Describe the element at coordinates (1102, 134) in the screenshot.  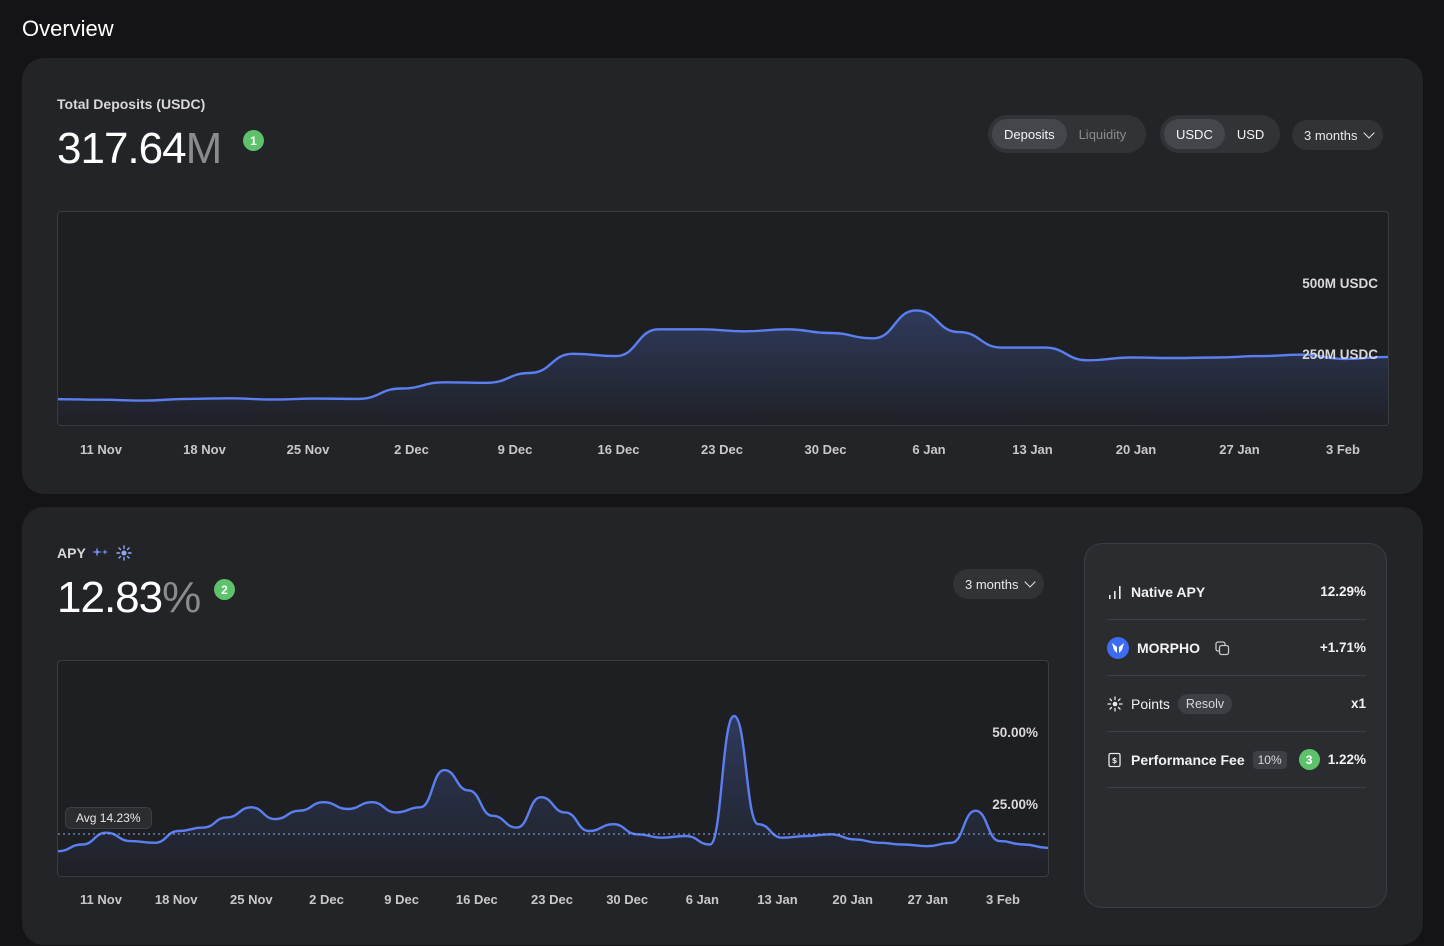
I see `toggle-liquidity: Liquidity` at that location.